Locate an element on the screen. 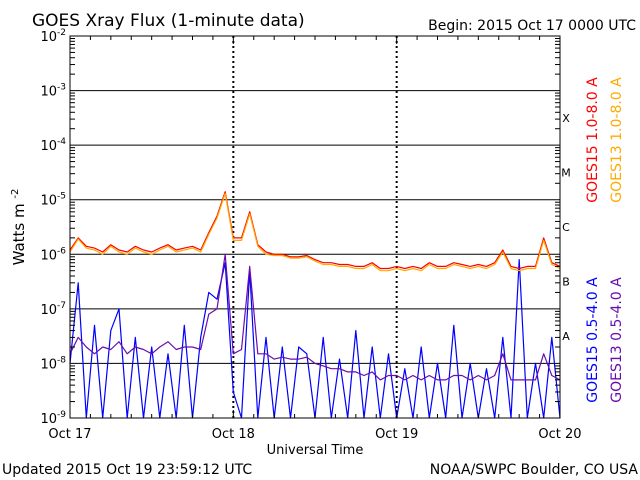 Image resolution: width=640 pixels, height=480 pixels. y-axis-label: Watts m -2 is located at coordinates (19, 227).